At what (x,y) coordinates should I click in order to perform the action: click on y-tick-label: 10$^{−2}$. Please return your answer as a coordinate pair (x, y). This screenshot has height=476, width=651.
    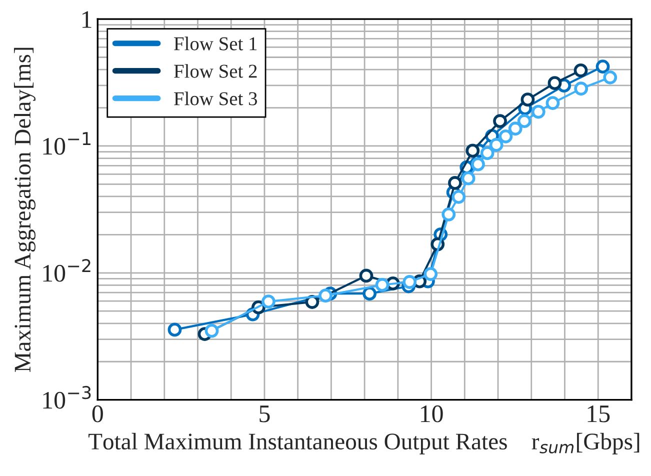
    Looking at the image, I should click on (66, 270).